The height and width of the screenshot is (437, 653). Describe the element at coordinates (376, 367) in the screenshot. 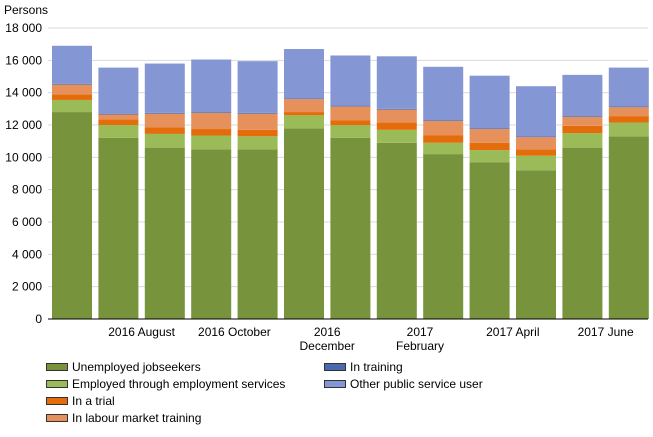

I see `legend-label: In training` at that location.